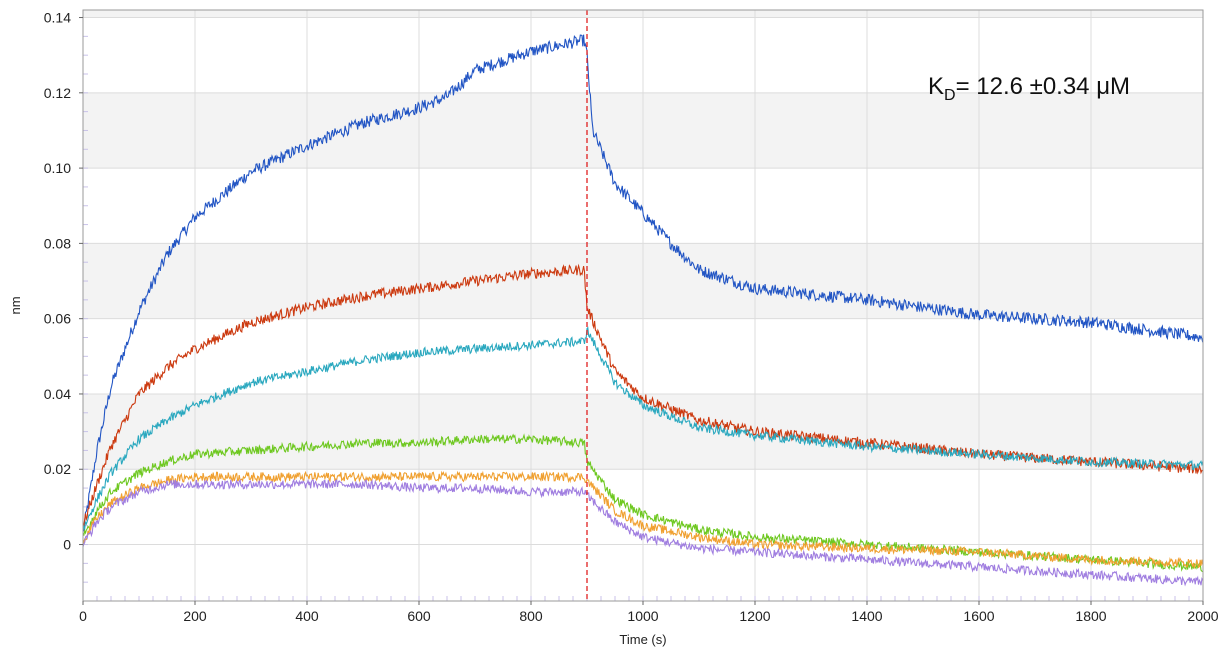  I want to click on kd-symbol: K, so click(936, 86).